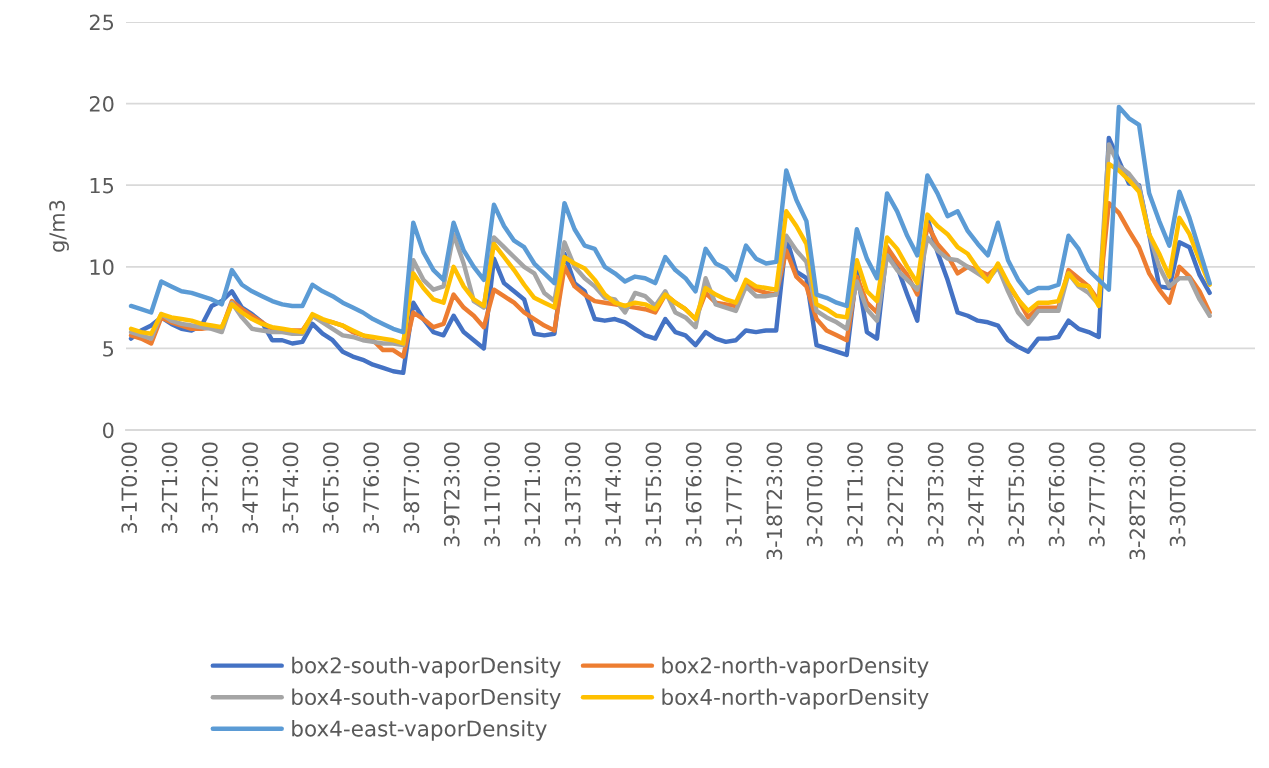  Describe the element at coordinates (101, 22) in the screenshot. I see `y-tick-label: 25` at that location.